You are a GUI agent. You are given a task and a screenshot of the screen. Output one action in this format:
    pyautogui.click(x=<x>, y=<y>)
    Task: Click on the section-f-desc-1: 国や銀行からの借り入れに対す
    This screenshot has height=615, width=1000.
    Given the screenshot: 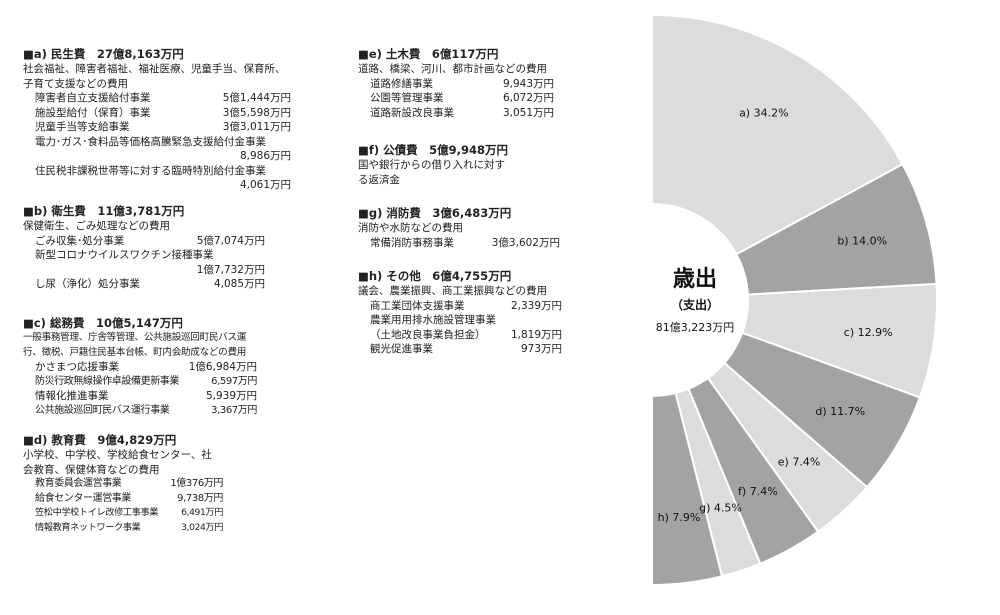 What is the action you would take?
    pyautogui.click(x=431, y=165)
    